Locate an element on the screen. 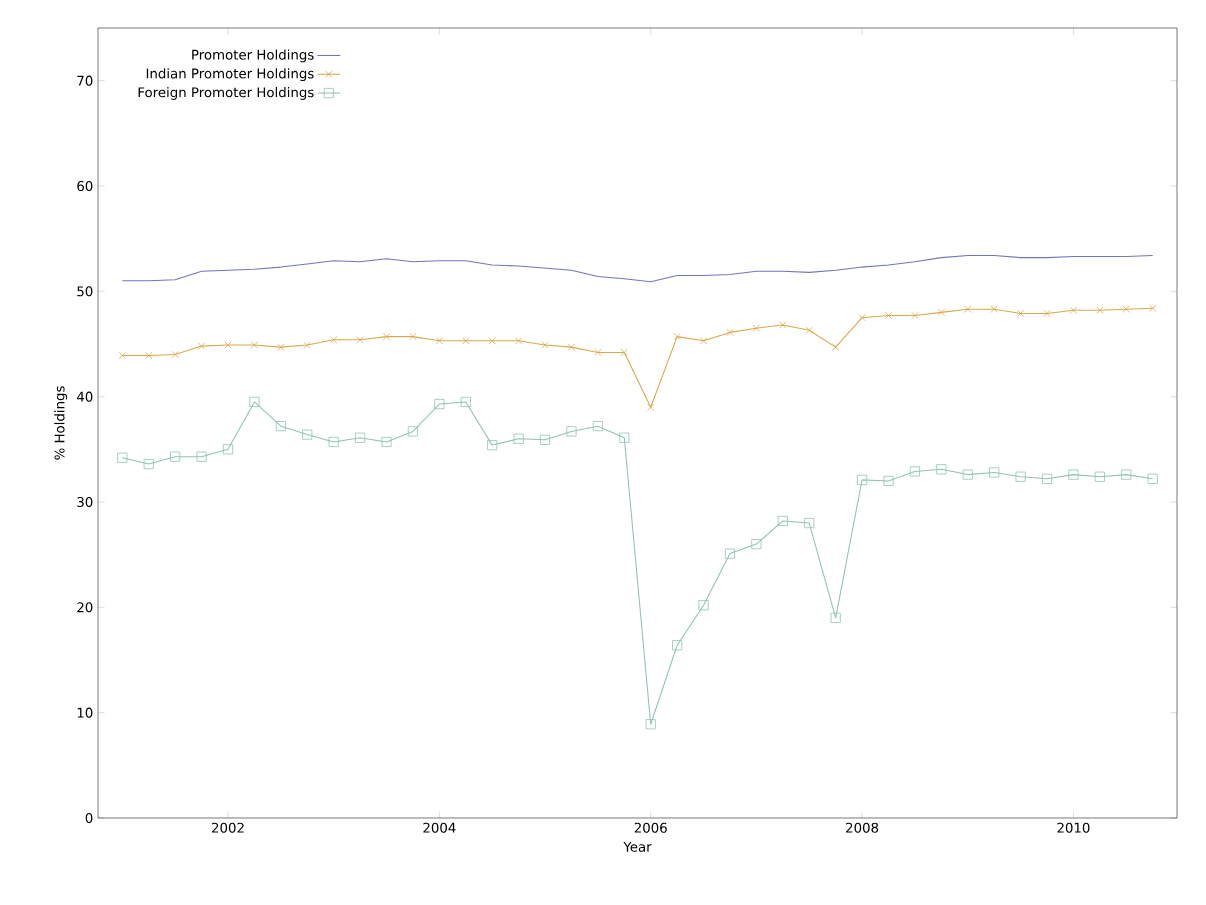 This screenshot has width=1206, height=905. legend-label: Foreign Promoter Holdings is located at coordinates (226, 93).